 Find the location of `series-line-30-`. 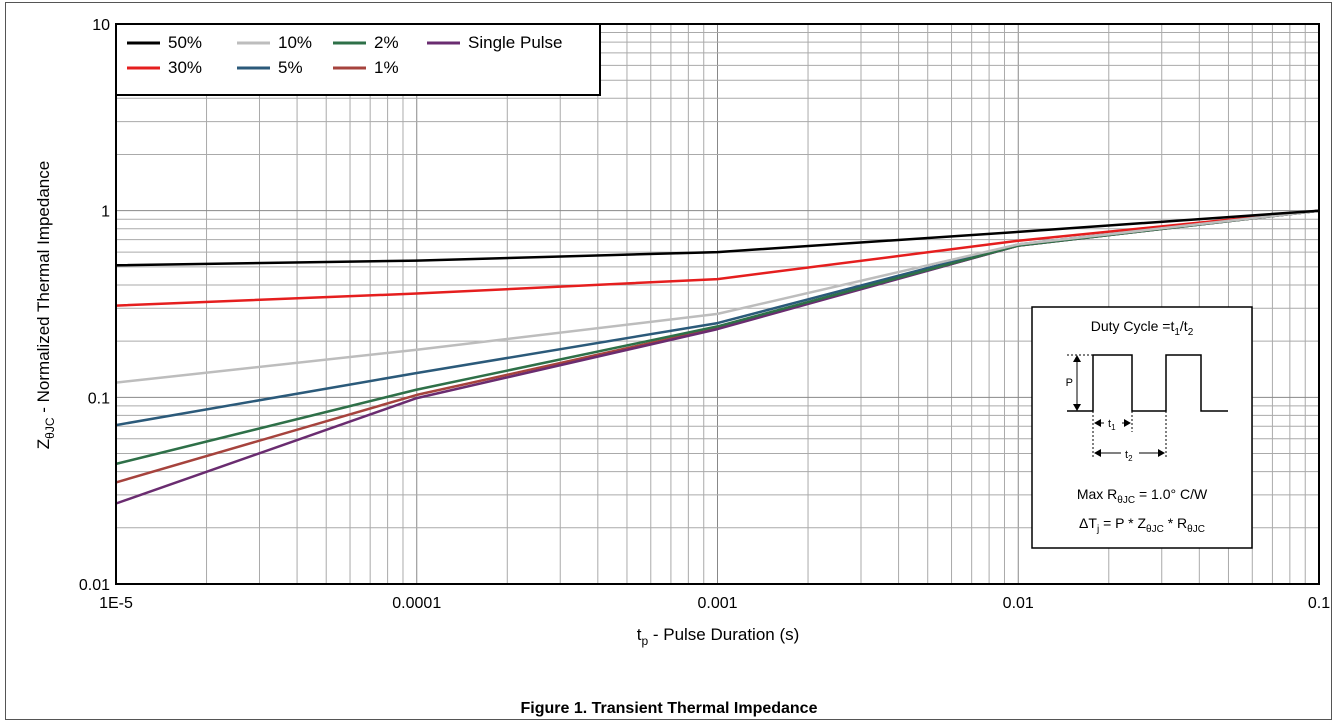

series-line-30- is located at coordinates (717, 258).